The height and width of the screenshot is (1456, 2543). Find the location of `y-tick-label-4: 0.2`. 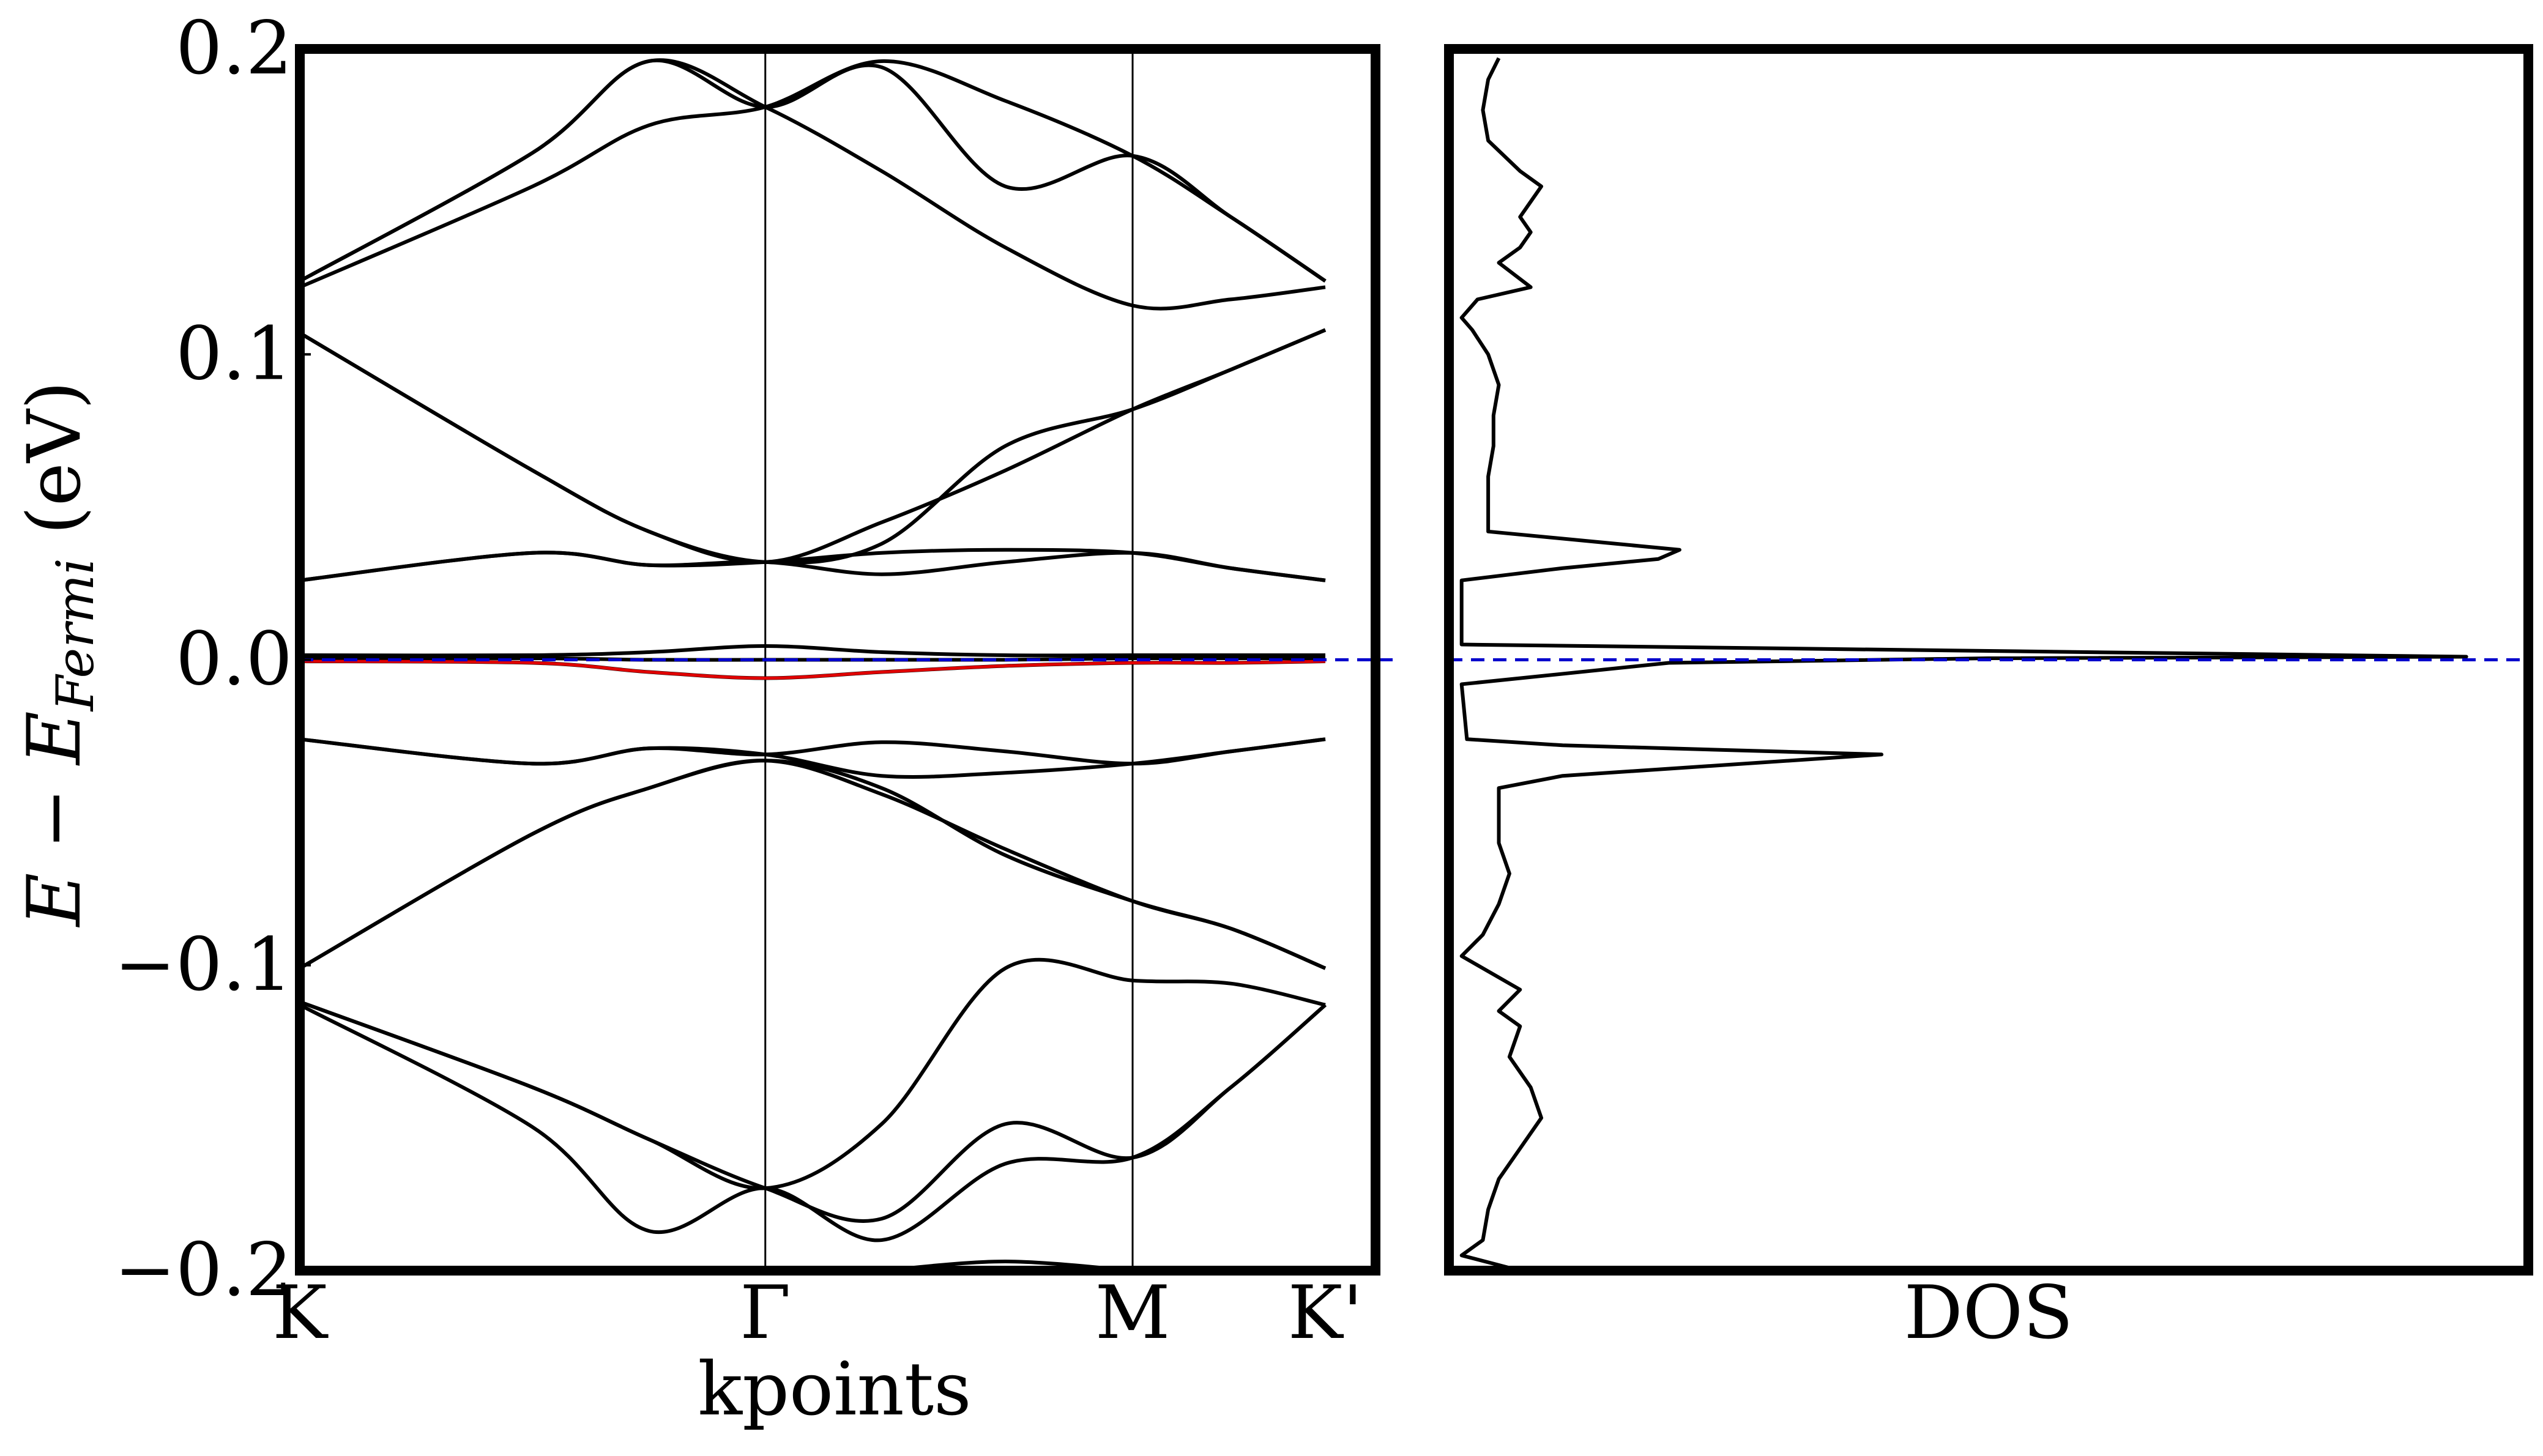

y-tick-label-4: 0.2 is located at coordinates (234, 48).